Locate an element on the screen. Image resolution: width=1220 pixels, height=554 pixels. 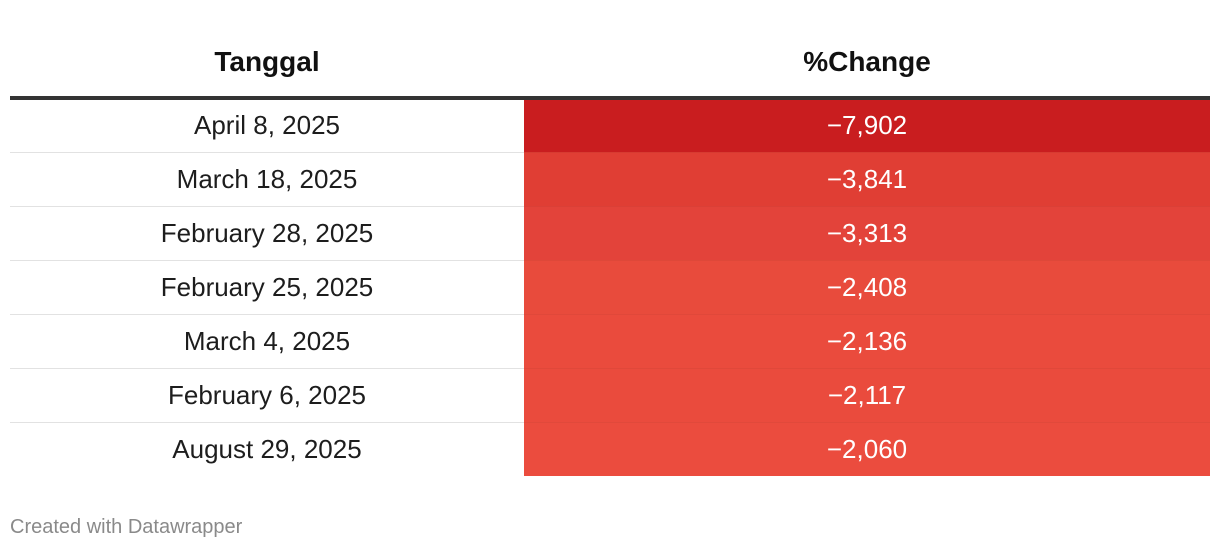
table-row: March 18, 2025 −3,841 is located at coordinates (610, 179).